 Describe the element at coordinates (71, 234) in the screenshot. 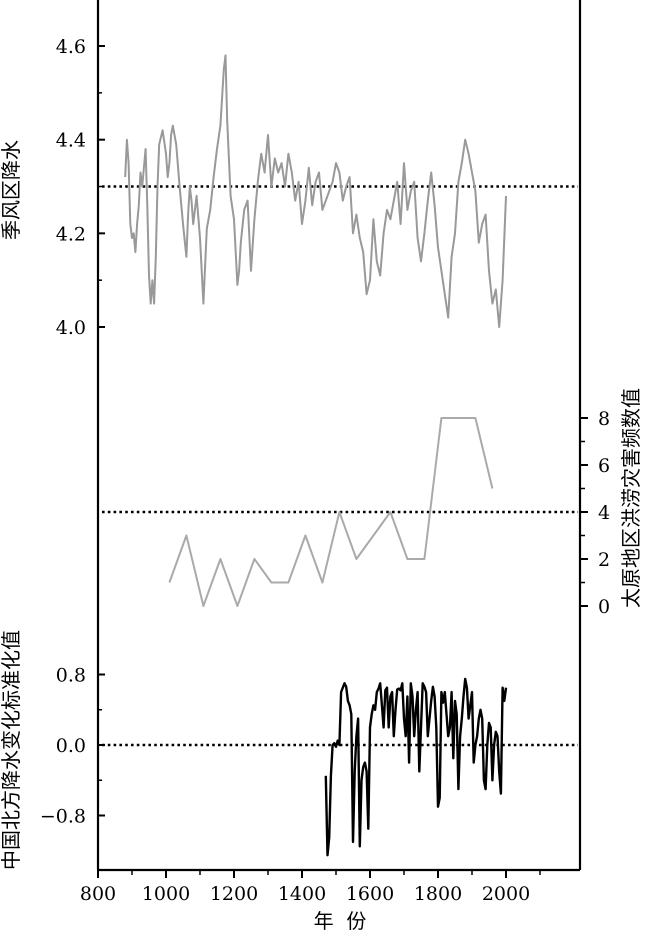

I see `y-tick-label: 4.2` at that location.